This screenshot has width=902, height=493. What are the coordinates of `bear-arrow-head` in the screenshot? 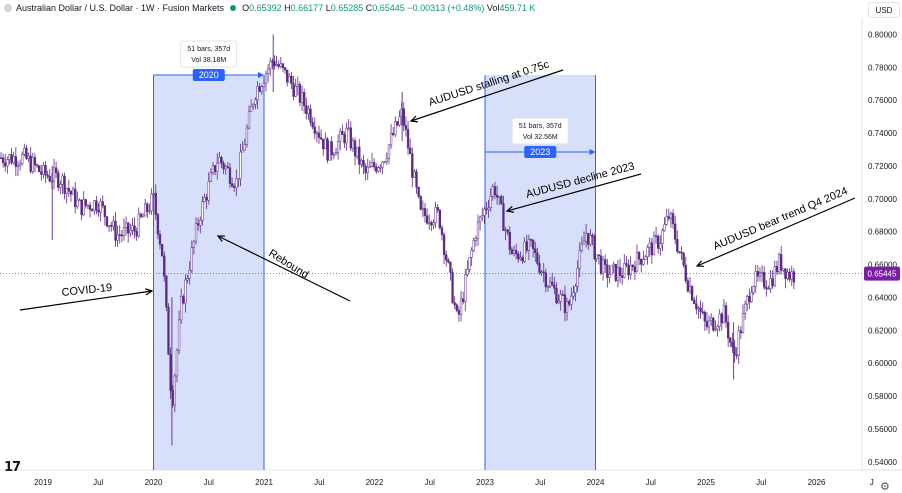 It's located at (700, 263).